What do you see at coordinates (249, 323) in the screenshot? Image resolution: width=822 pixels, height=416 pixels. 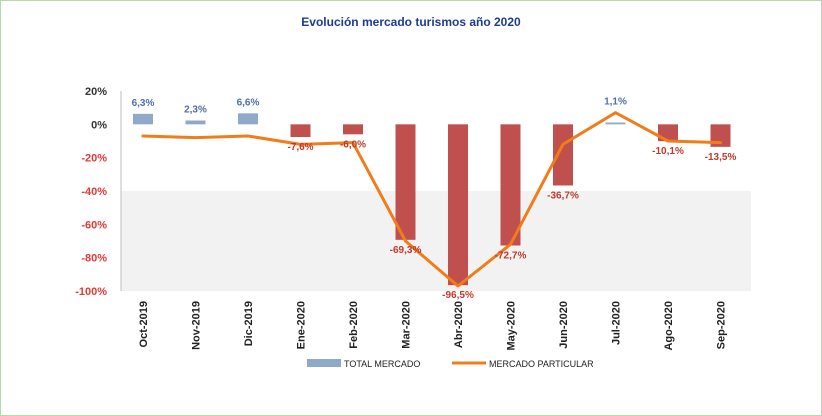 I see `x-tick-label: Dic-2019` at bounding box center [249, 323].